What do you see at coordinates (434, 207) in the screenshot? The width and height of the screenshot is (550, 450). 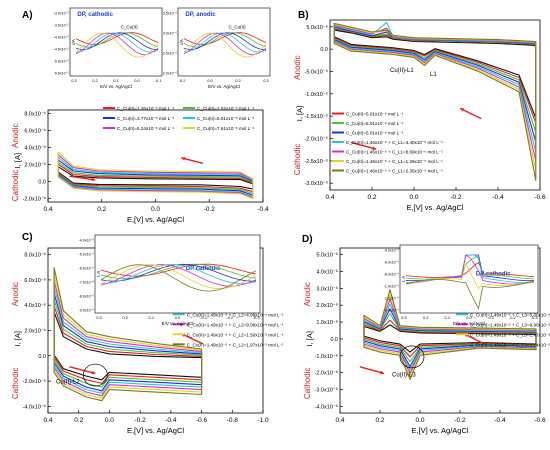 I see `x-axis-label: E,[V] vs. Ag/AgCl` at bounding box center [434, 207].